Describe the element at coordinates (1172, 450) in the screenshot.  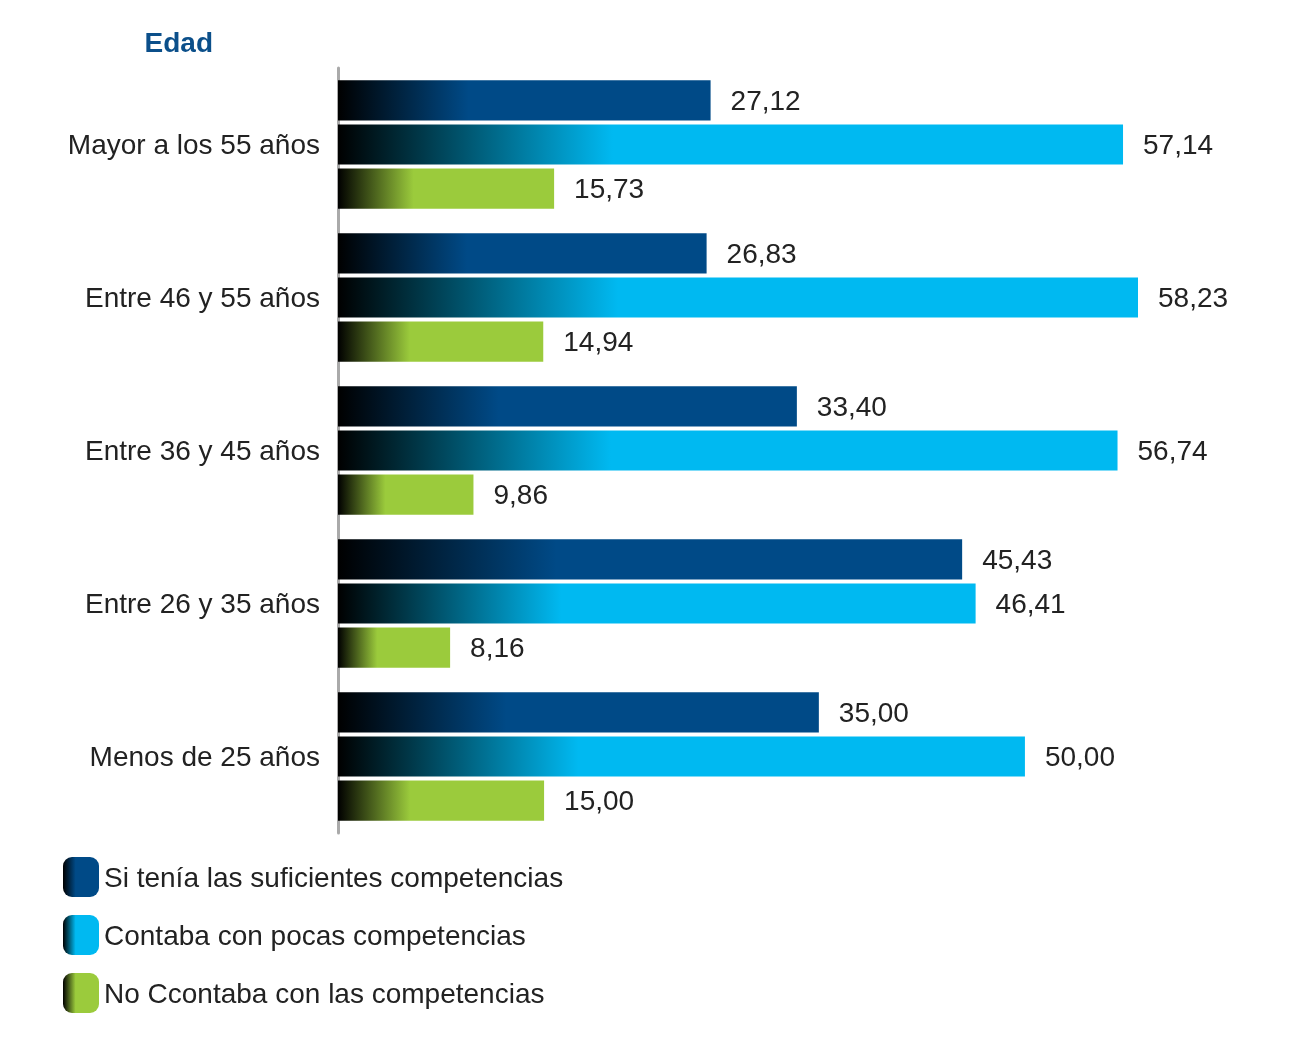
I see `data-label: 56,74` at that location.